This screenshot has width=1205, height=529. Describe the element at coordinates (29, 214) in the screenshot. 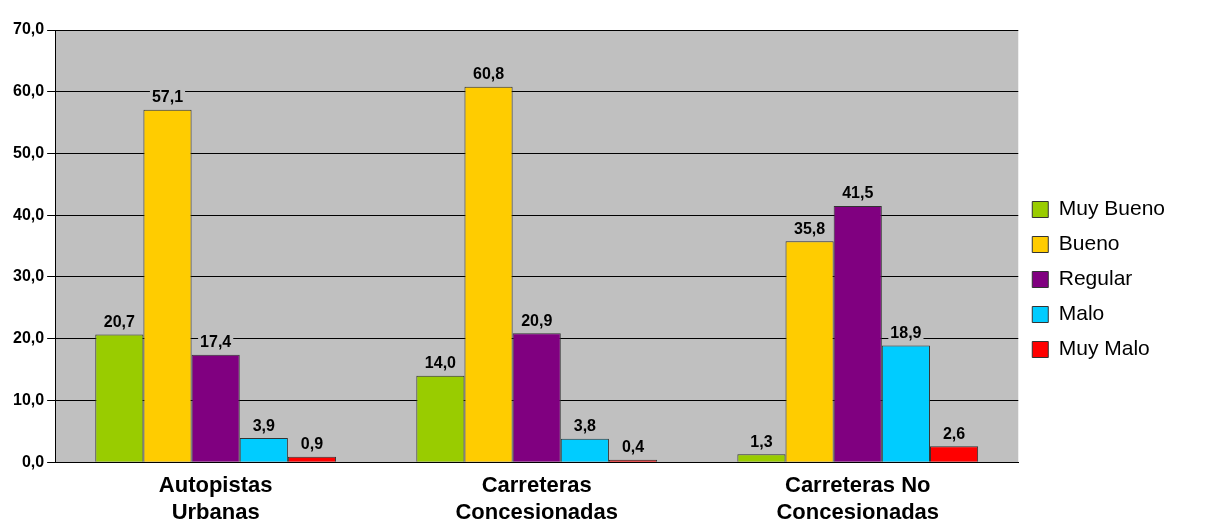

I see `y-tick-label: 40,0` at that location.